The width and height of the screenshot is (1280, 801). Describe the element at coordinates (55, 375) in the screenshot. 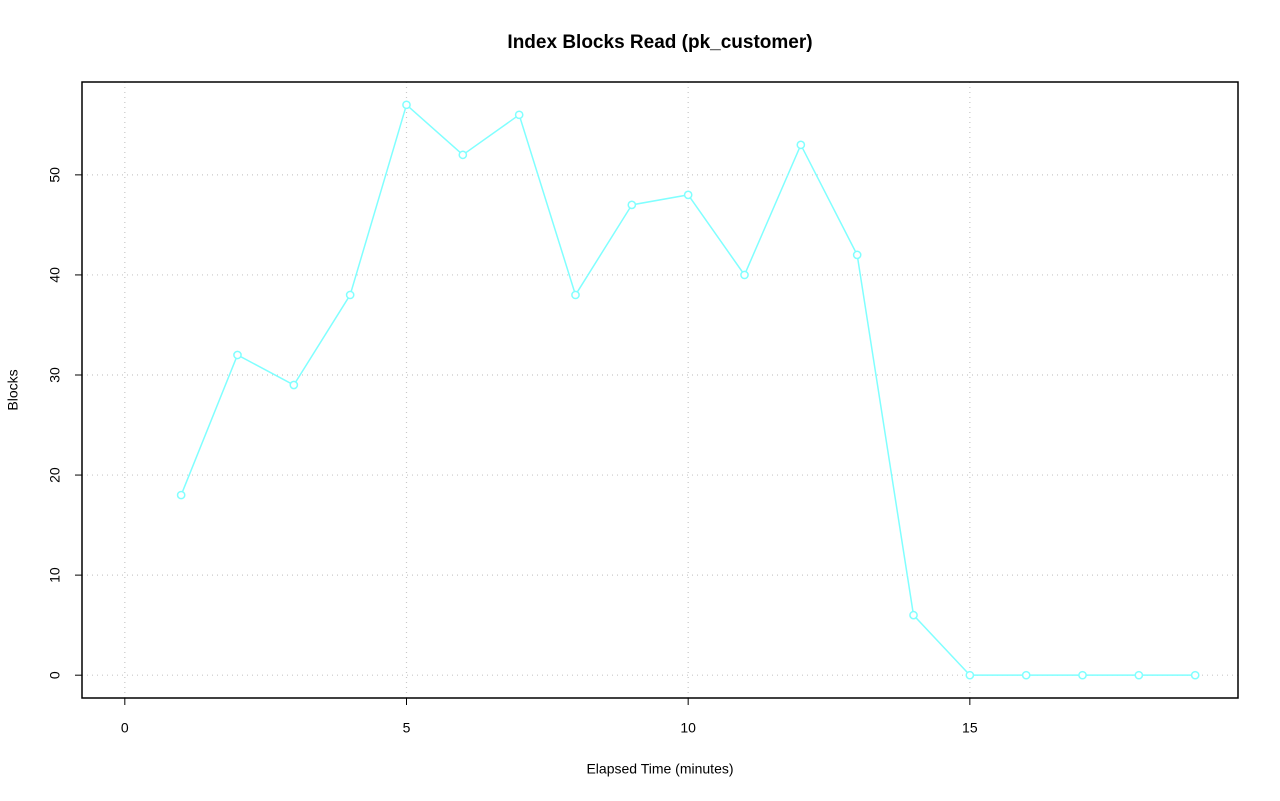

I see `y-tick-label: 30` at that location.